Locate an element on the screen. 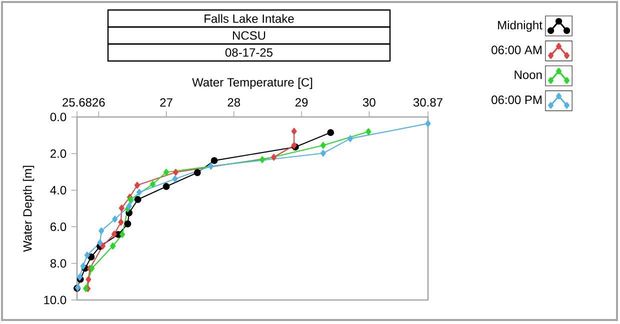 The height and width of the screenshot is (324, 620). x-tick-label: 30 is located at coordinates (369, 102).